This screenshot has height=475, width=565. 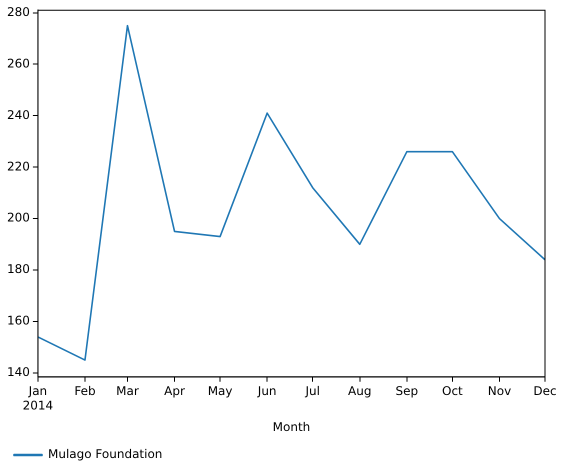 What do you see at coordinates (360, 391) in the screenshot?
I see `x-tick-label: Aug` at bounding box center [360, 391].